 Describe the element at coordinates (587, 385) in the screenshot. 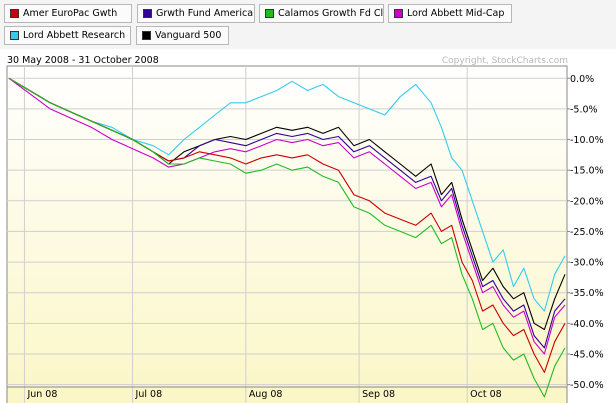

I see `y-tick-label: -50.0%` at that location.